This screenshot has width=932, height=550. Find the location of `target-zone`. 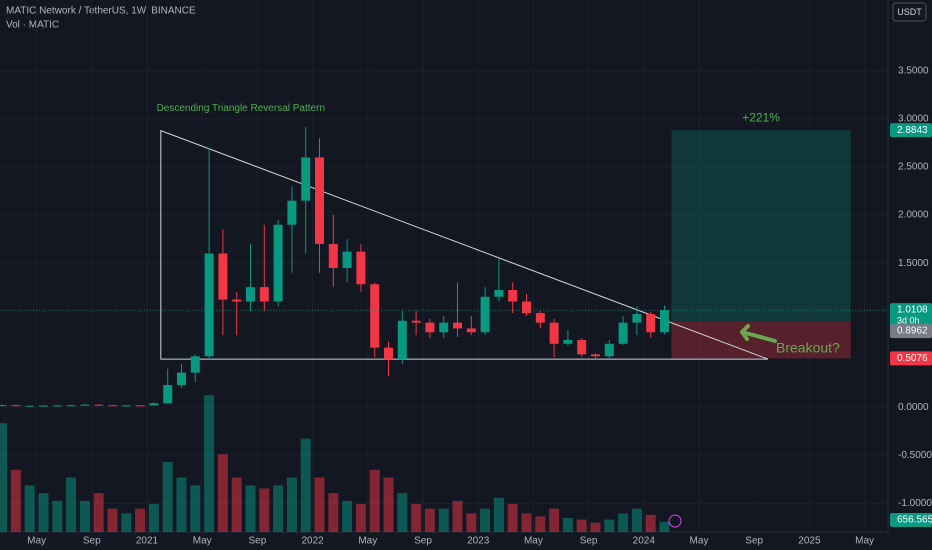

target-zone is located at coordinates (761, 226).